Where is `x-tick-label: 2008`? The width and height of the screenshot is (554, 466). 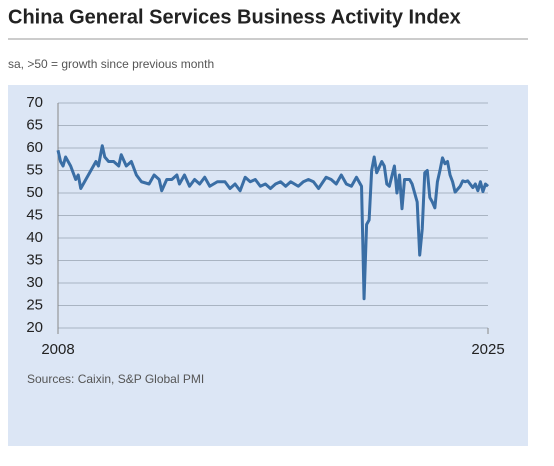
x-tick-label: 2008 is located at coordinates (57, 349).